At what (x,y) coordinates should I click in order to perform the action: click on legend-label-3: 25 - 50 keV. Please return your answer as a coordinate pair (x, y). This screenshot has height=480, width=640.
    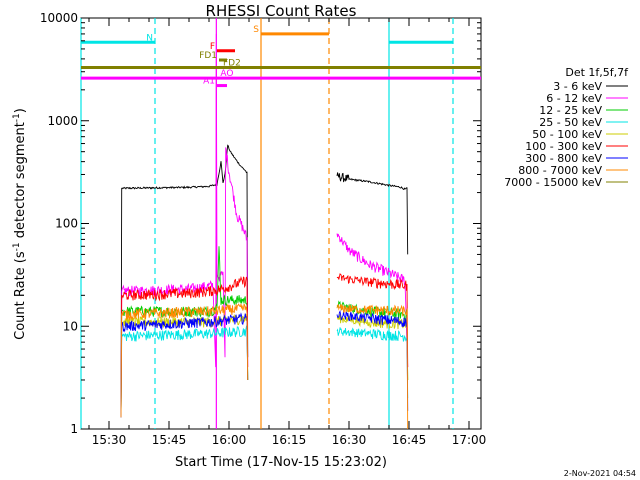
    Looking at the image, I should click on (570, 122).